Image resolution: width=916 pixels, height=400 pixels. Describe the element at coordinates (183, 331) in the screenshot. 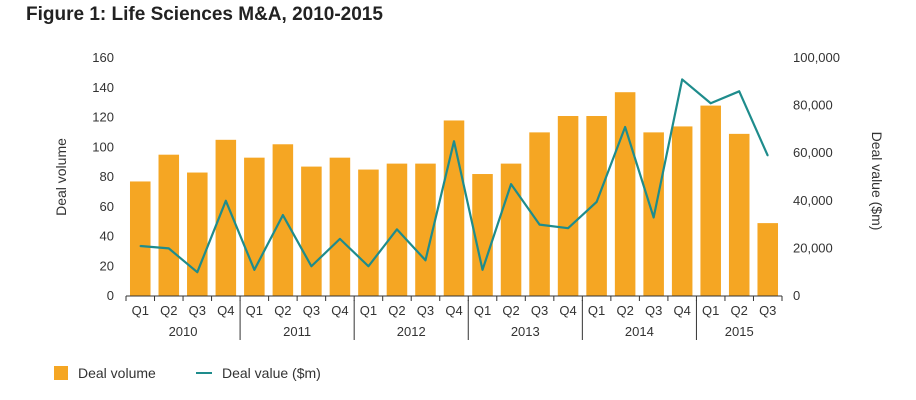

I see `year-label: 2010` at that location.